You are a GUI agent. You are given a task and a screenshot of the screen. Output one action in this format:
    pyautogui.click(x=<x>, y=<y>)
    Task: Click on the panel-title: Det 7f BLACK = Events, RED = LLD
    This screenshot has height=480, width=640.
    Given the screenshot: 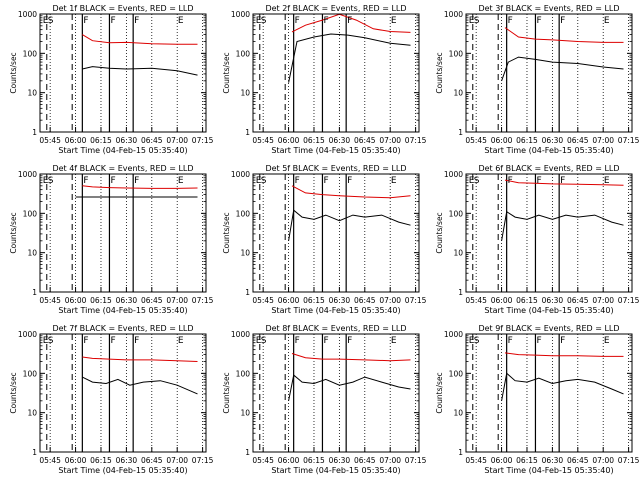 What is the action you would take?
    pyautogui.click(x=122, y=328)
    